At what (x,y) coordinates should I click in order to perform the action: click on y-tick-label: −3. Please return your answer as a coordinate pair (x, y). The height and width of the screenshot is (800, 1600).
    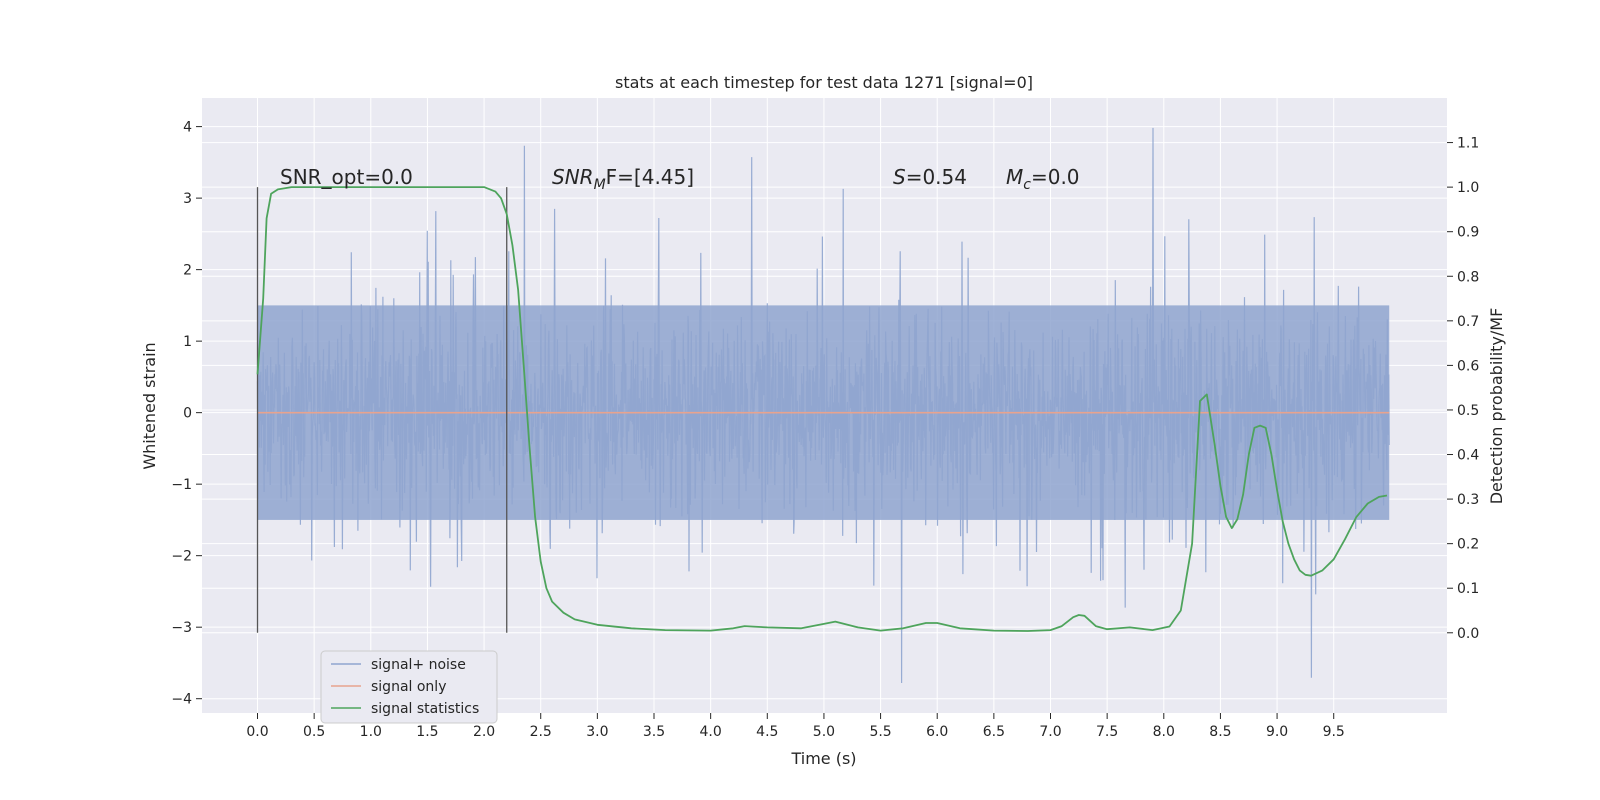
    Looking at the image, I should click on (181, 628).